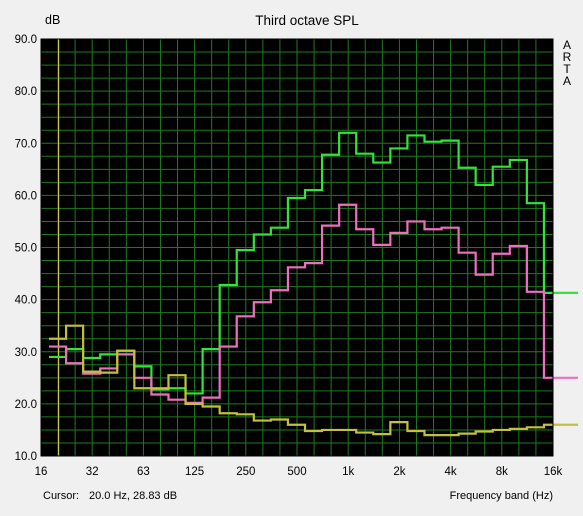 The image size is (583, 516). Describe the element at coordinates (567, 57) in the screenshot. I see `brand-letter: R` at that location.